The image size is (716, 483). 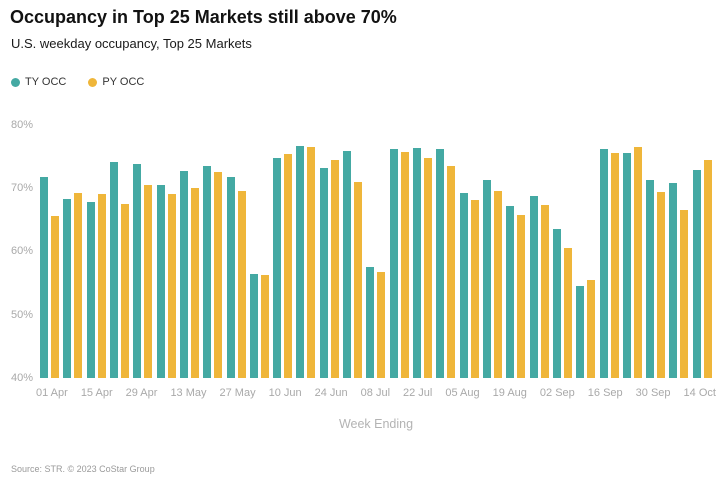 I want to click on legend-item-ty-occ: TY OCC, so click(x=38, y=82).